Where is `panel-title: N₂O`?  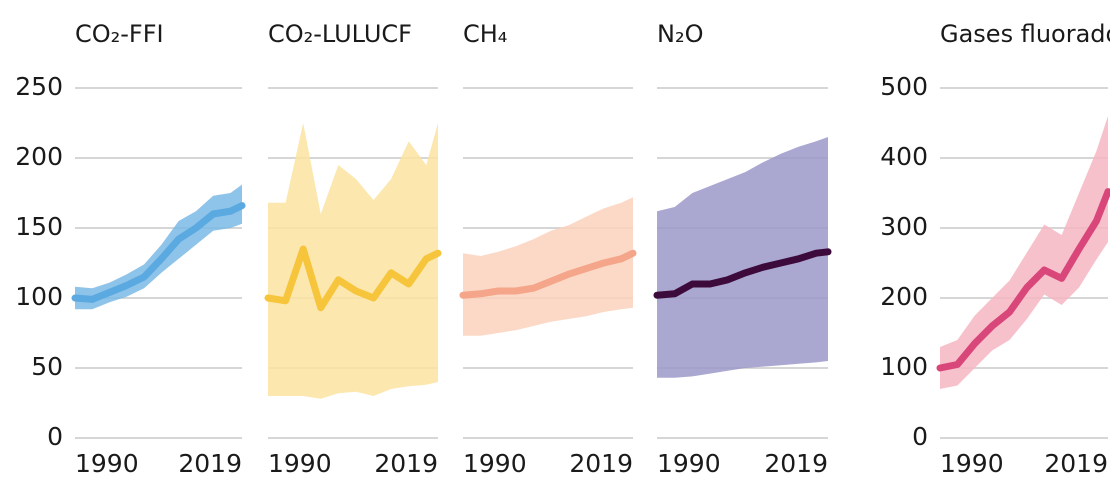
panel-title: N₂O is located at coordinates (680, 34).